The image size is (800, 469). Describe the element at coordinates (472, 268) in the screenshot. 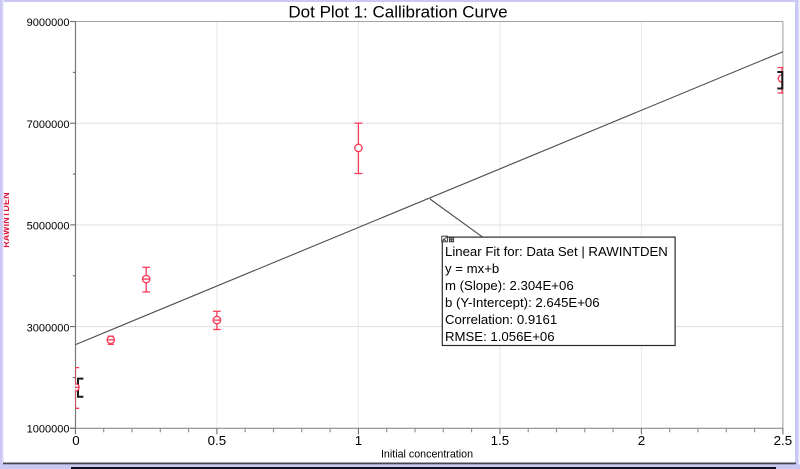

I see `svg-text: y = mx+b` at that location.